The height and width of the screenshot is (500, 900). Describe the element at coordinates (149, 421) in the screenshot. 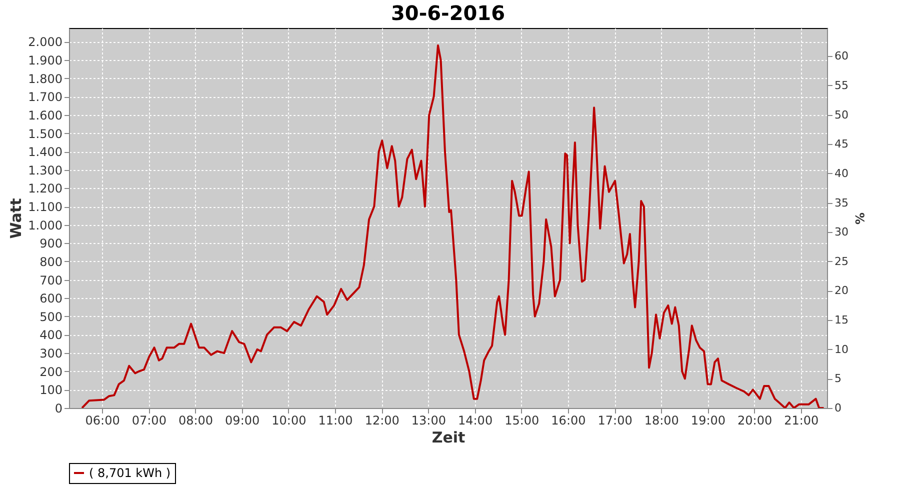

I see `x-tick-label: 07:00` at that location.